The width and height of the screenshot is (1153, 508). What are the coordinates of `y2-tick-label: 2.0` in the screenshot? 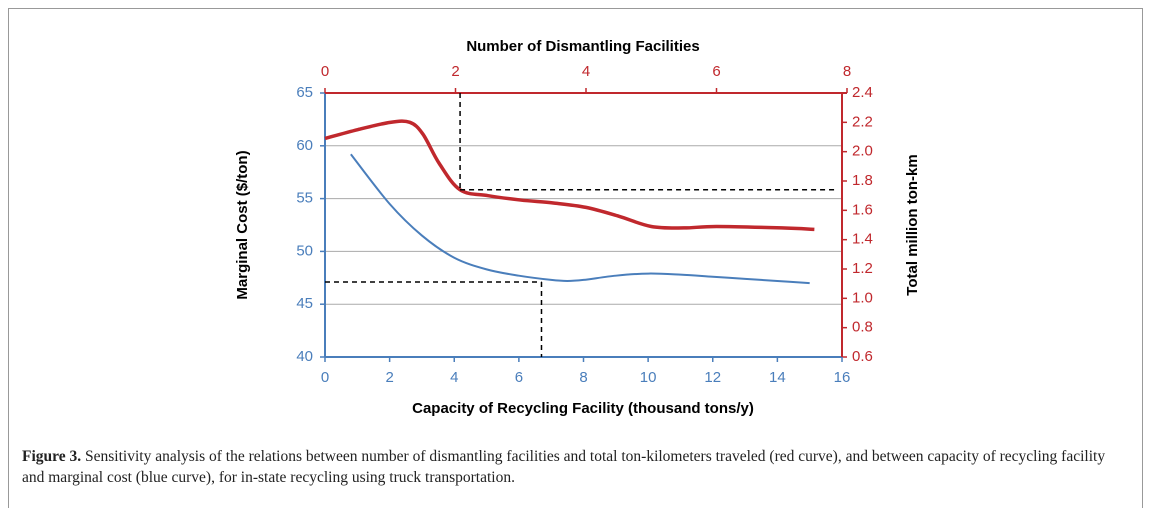 It's located at (862, 151).